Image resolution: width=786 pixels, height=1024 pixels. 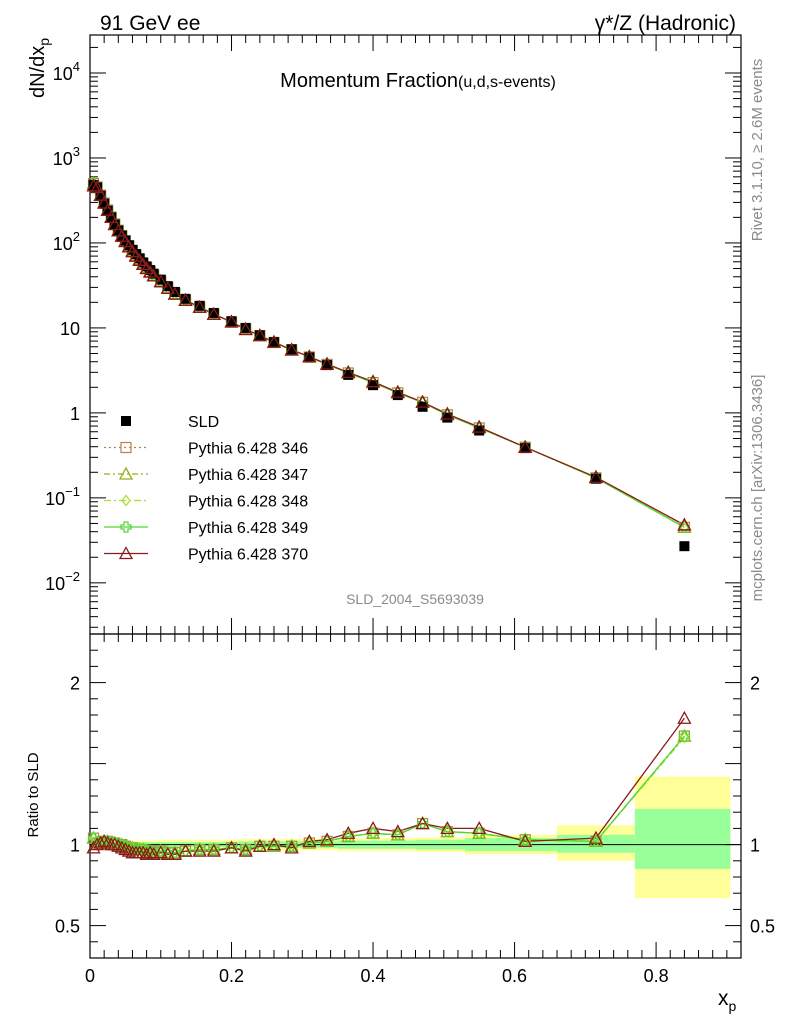 What do you see at coordinates (755, 846) in the screenshot?
I see `ratio-ytick-label-right: 1` at bounding box center [755, 846].